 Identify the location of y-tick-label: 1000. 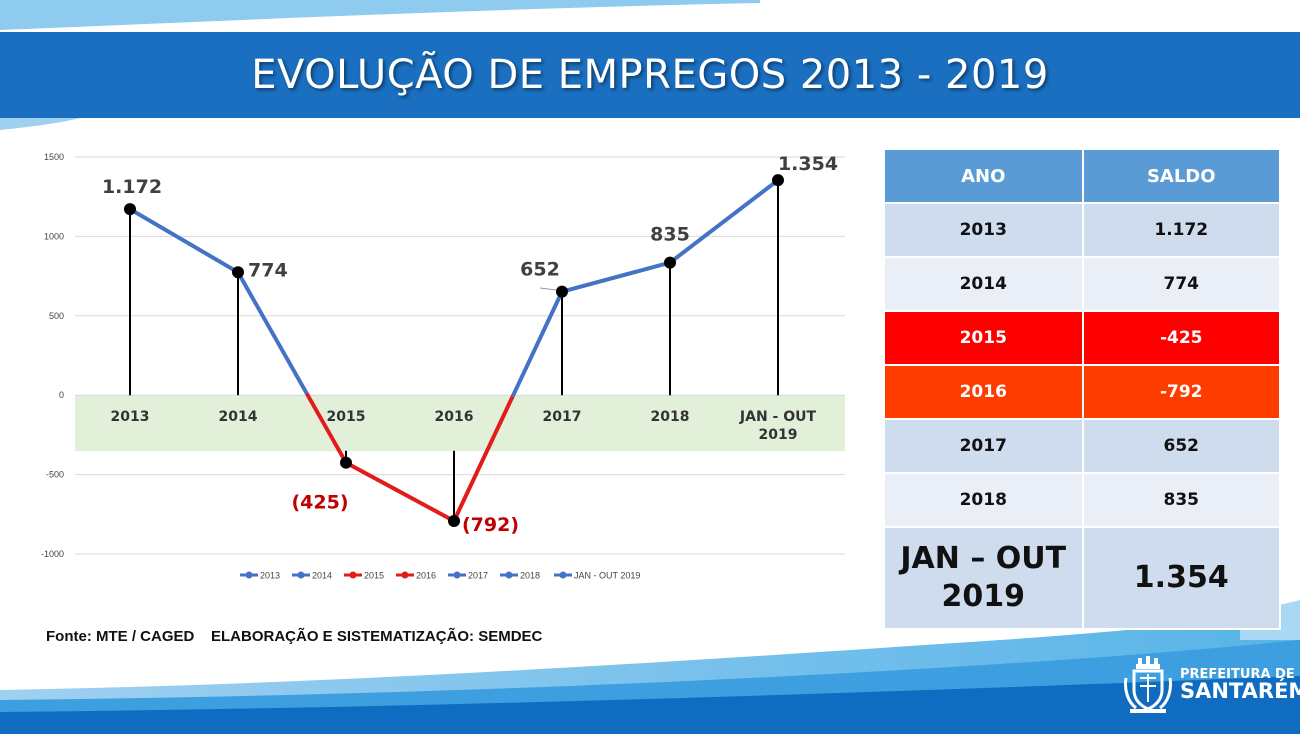
(54, 236).